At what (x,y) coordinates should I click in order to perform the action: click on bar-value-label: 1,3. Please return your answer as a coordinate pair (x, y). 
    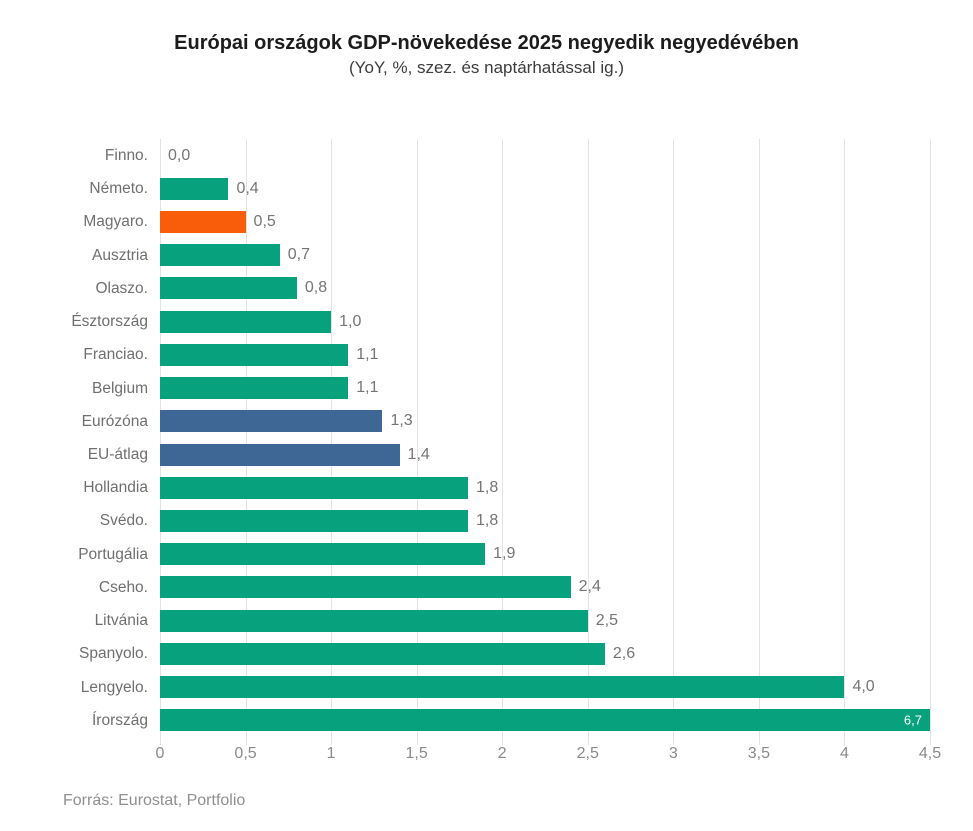
    Looking at the image, I should click on (401, 421).